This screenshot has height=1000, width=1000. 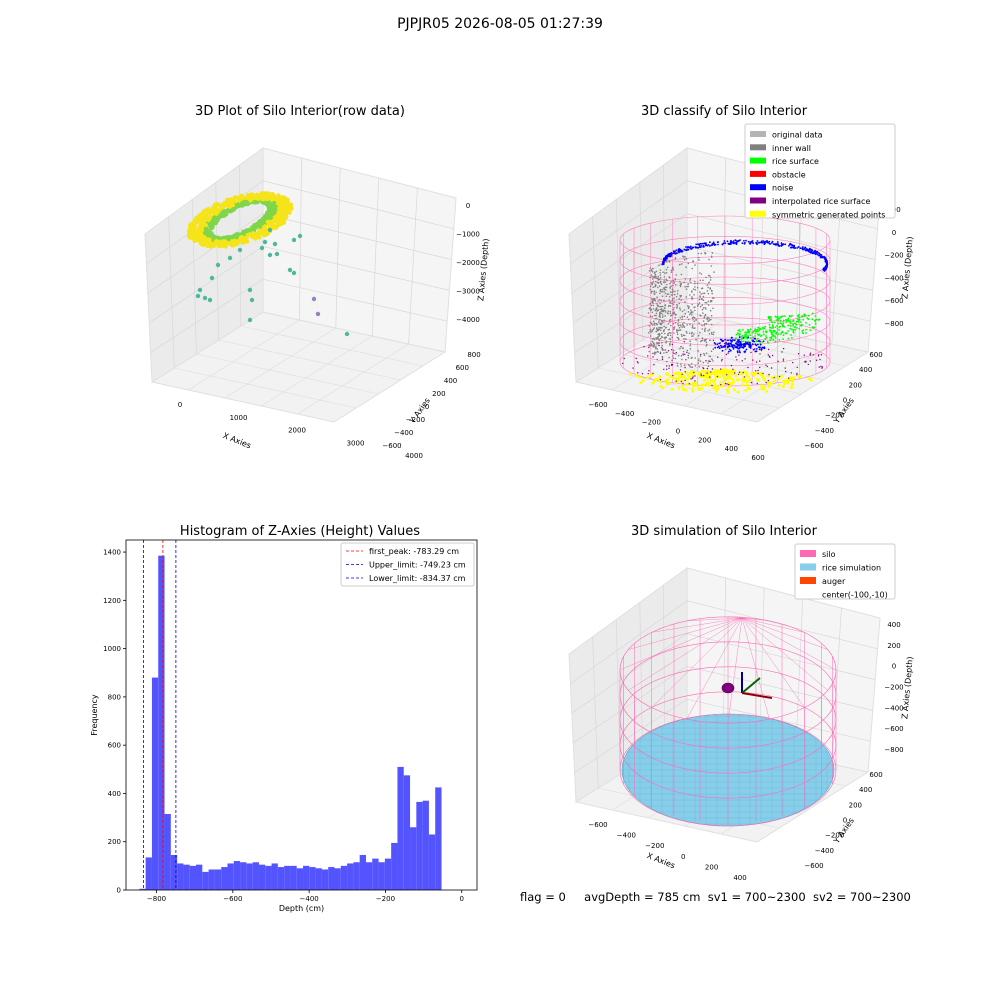 What do you see at coordinates (834, 581) in the screenshot?
I see `legend-label: auger` at bounding box center [834, 581].